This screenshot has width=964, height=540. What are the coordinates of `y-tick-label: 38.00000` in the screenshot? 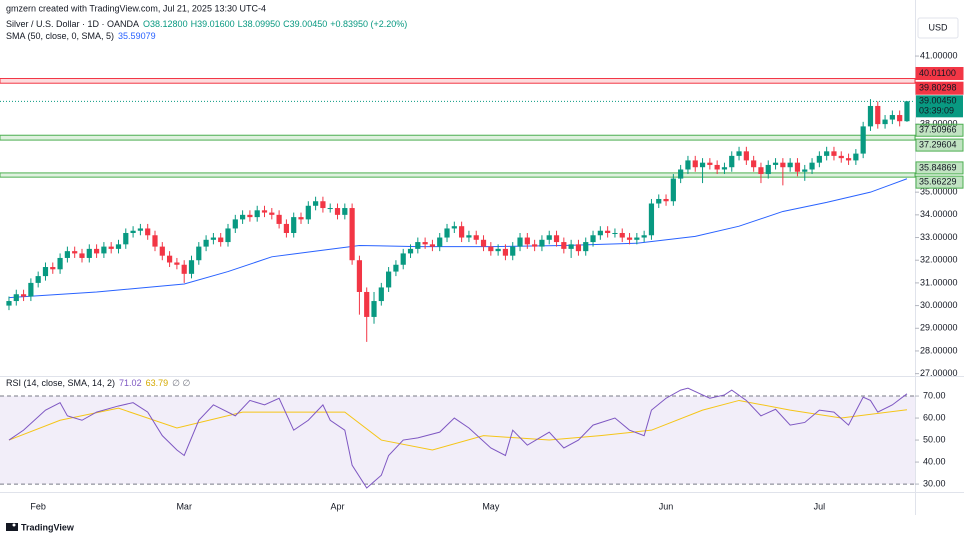 It's located at (939, 123).